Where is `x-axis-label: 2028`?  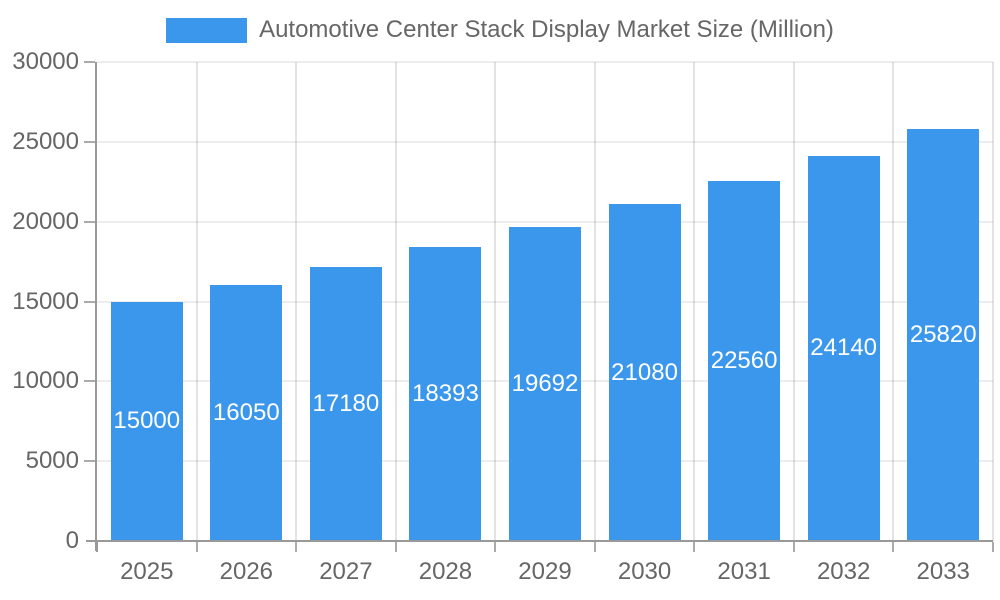 x-axis-label: 2028 is located at coordinates (445, 571).